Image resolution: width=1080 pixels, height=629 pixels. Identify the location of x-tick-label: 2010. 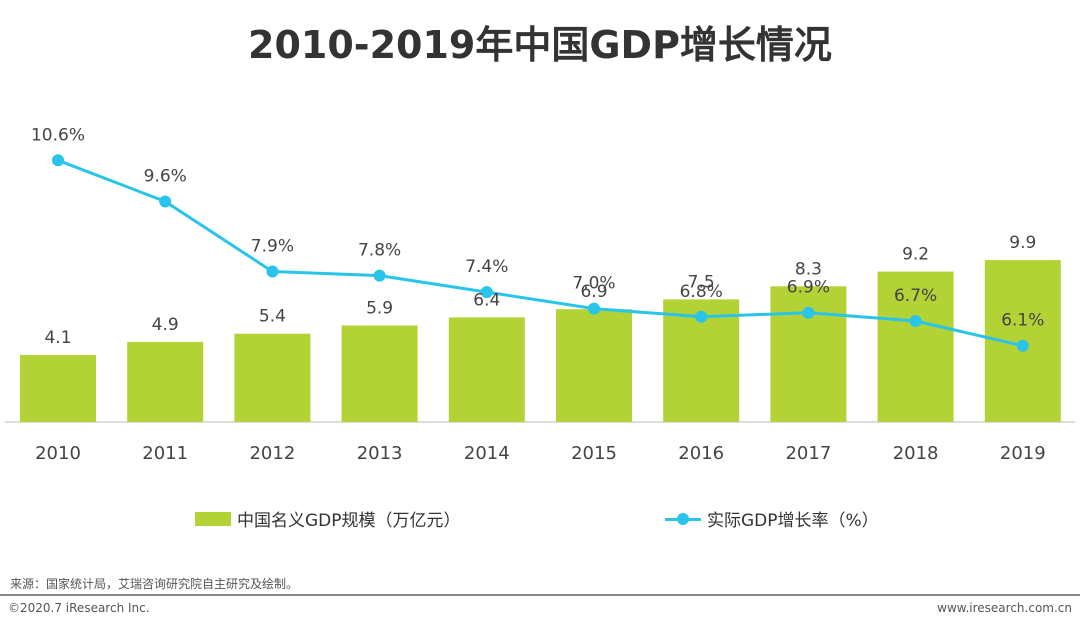
(58, 453).